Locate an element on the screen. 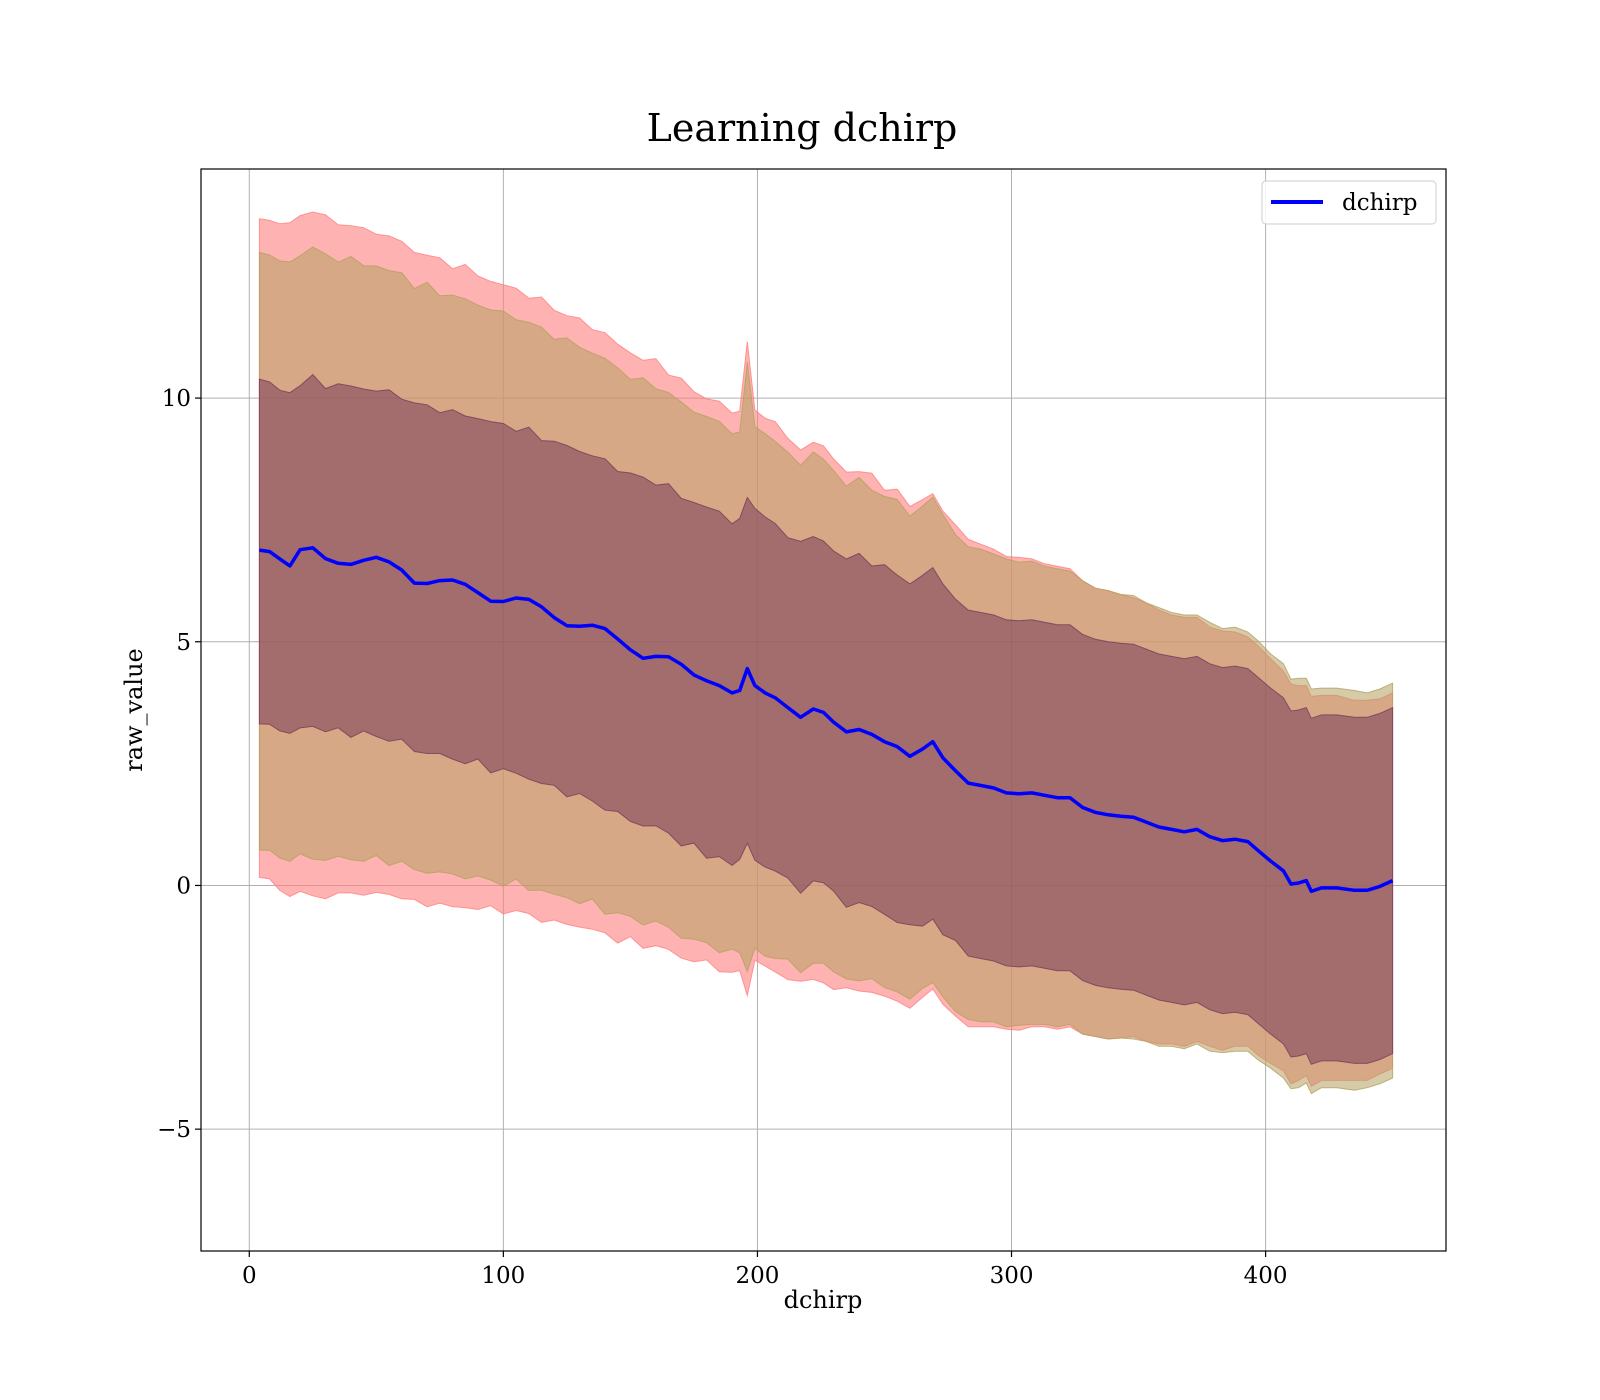 This screenshot has height=1400, width=1600. x-tick-label: 100 is located at coordinates (503, 1276).